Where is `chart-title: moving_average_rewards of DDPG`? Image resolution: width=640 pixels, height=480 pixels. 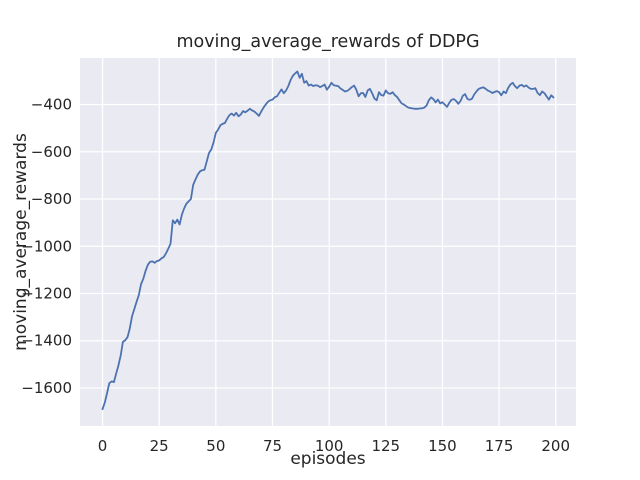 chart-title: moving_average_rewards of DDPG is located at coordinates (328, 42).